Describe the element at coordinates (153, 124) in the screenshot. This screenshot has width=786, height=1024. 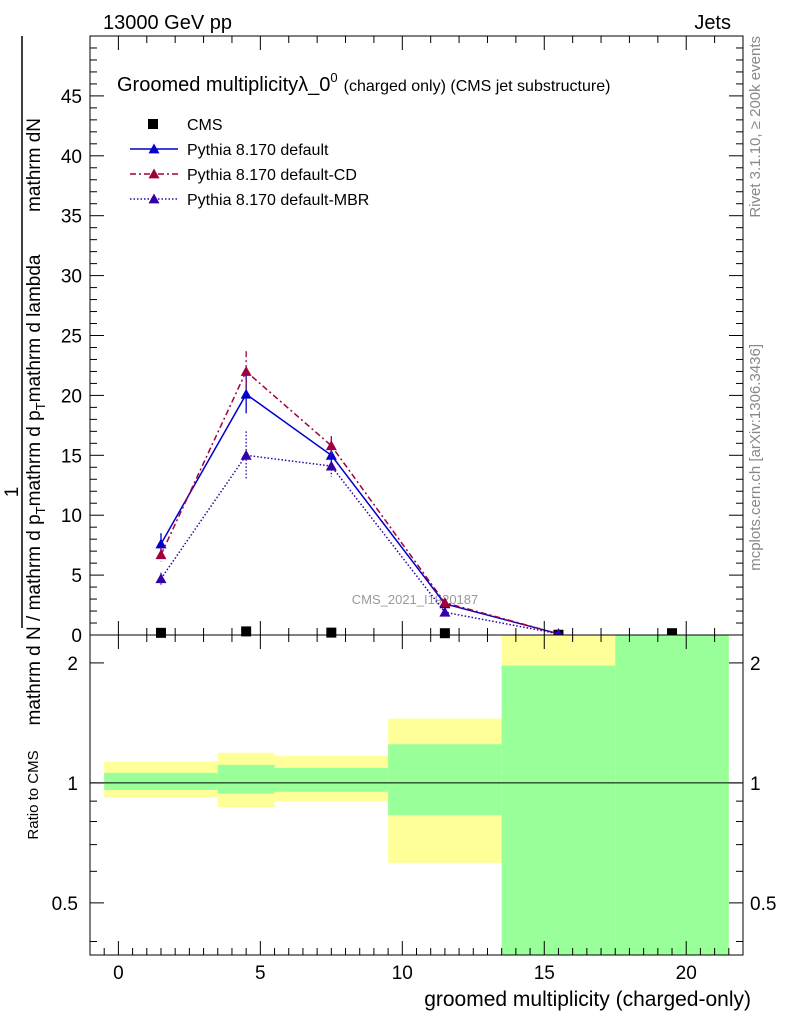
I see `legend-marker-cms` at that location.